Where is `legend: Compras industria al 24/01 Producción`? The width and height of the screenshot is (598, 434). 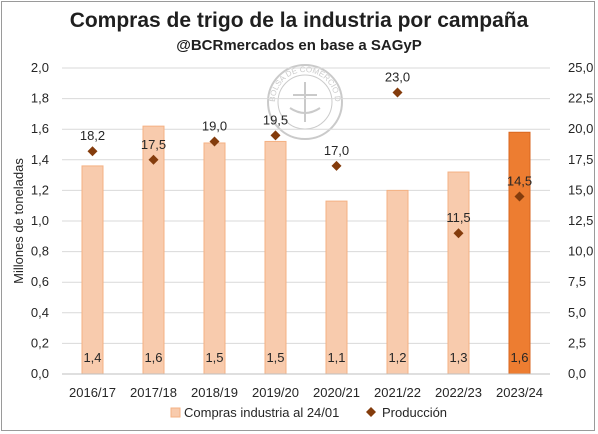 legend: Compras industria al 24/01 Producción is located at coordinates (308, 412).